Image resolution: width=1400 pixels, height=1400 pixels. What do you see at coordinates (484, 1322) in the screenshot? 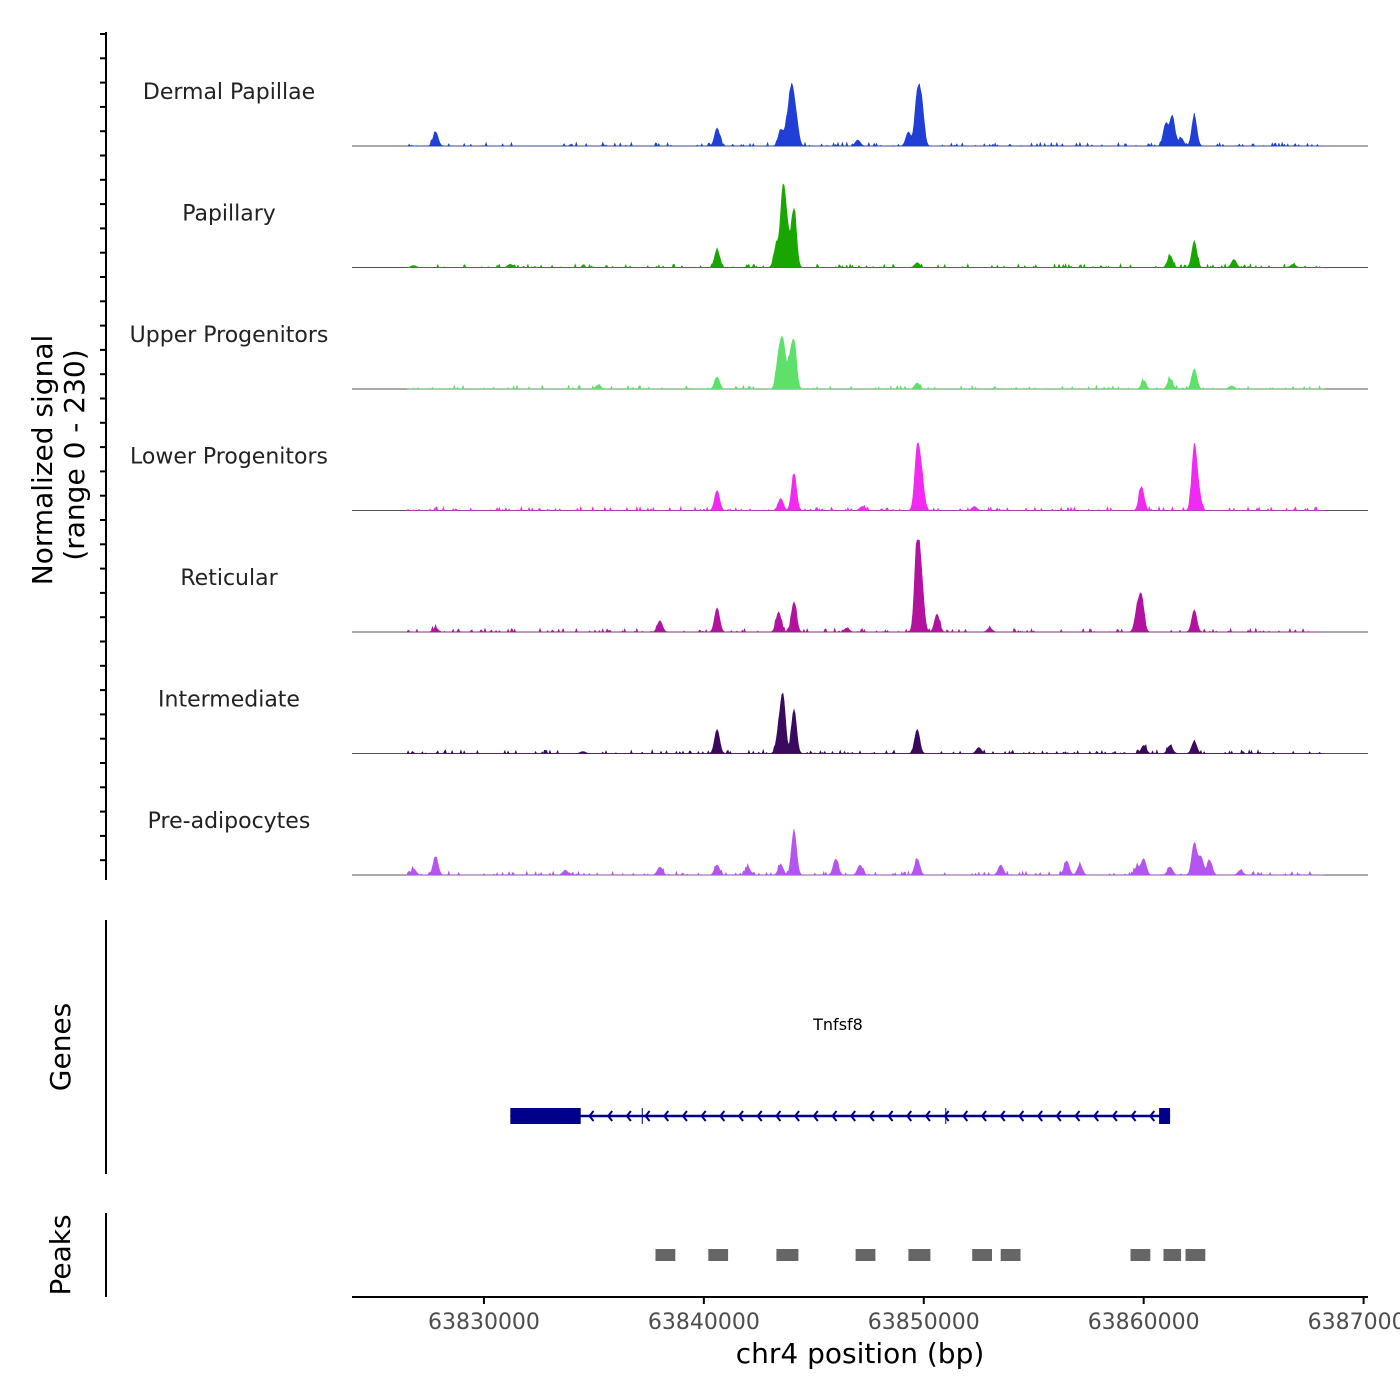
I see `x-tick-label: 63830000` at bounding box center [484, 1322].